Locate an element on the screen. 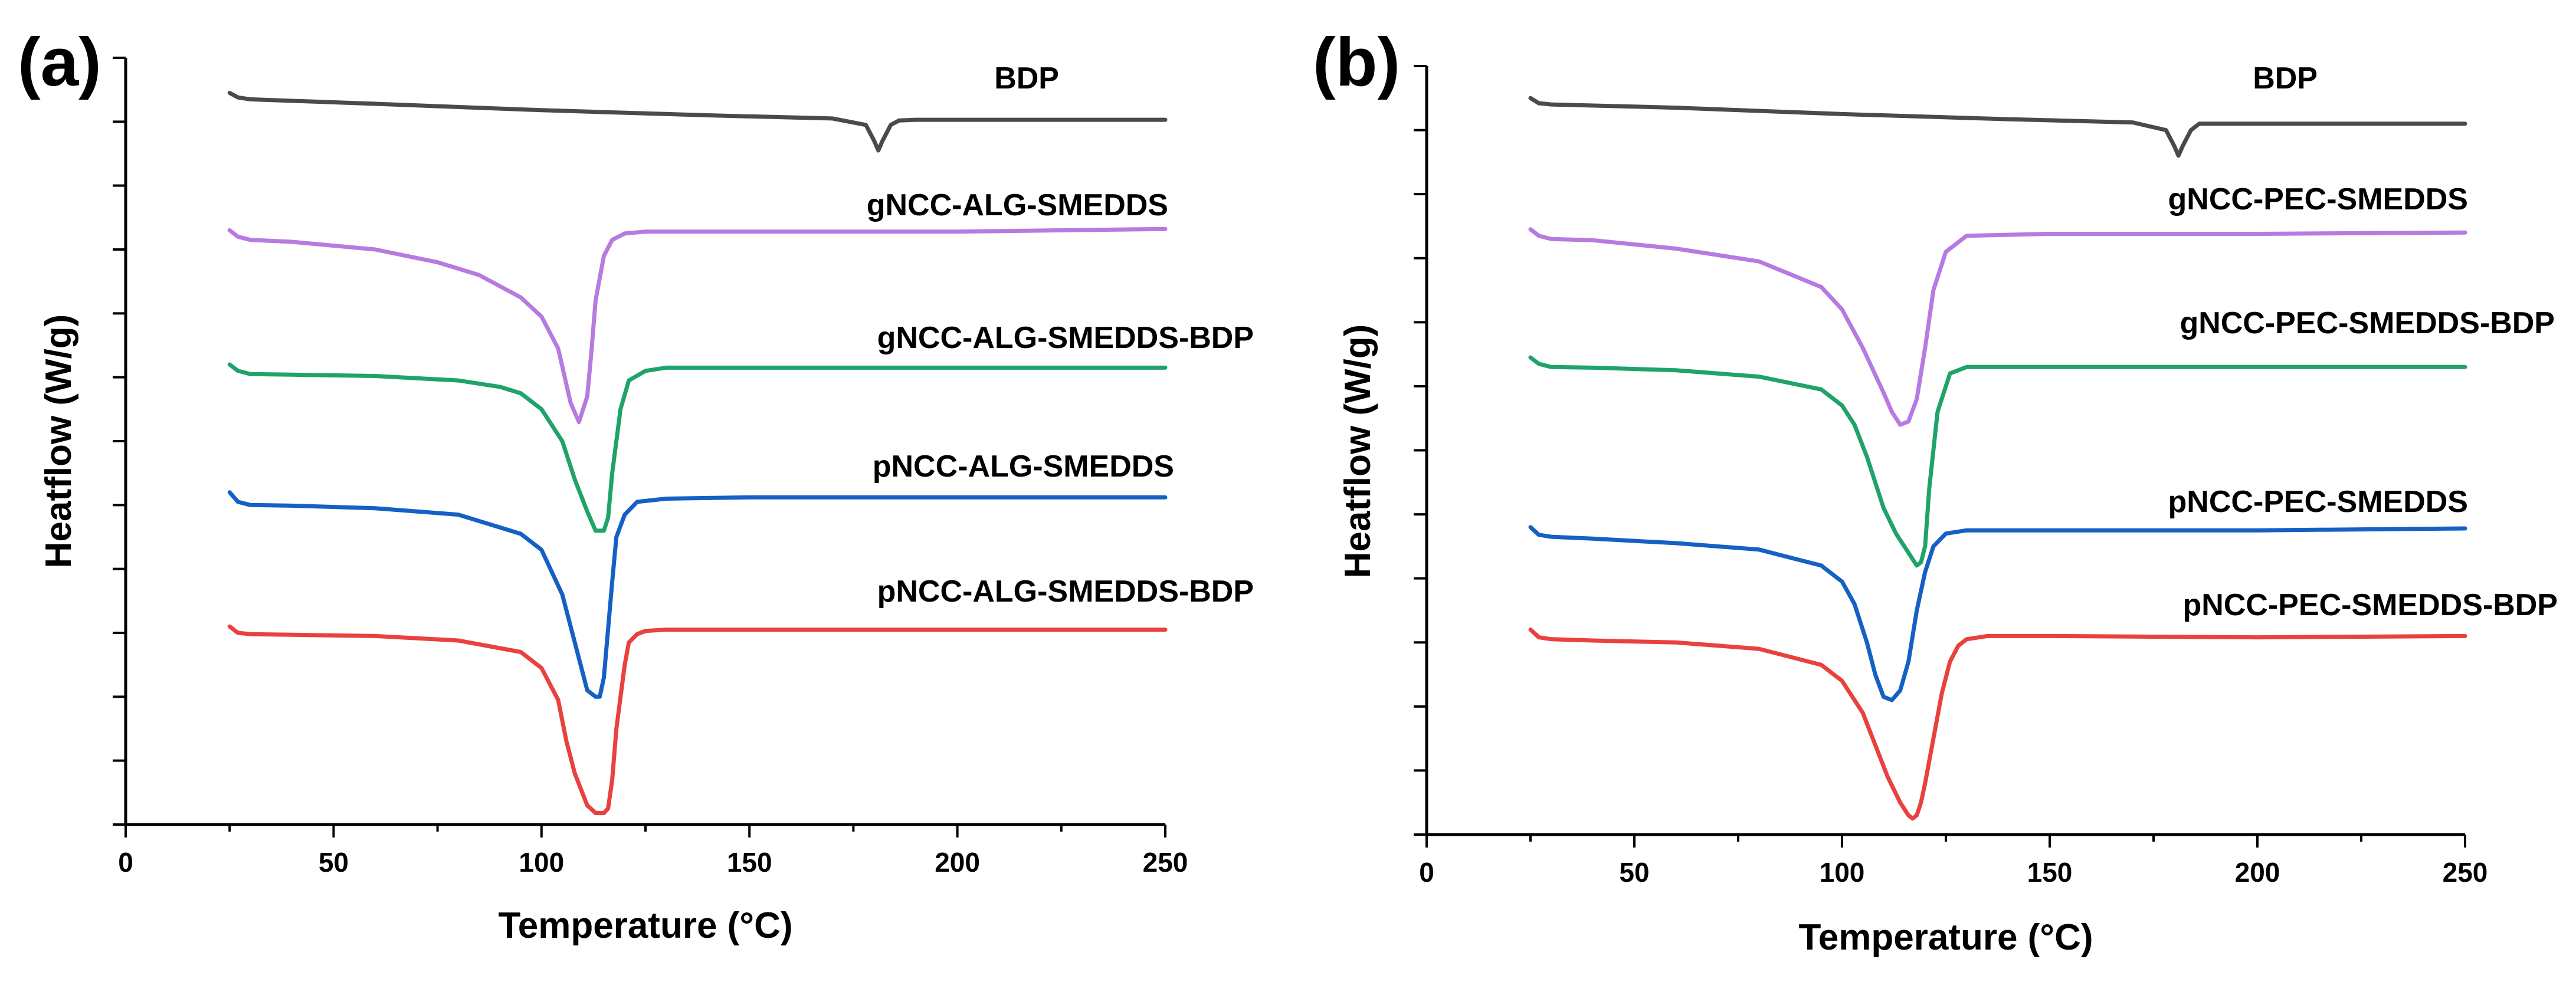 This screenshot has width=2576, height=982. series-label: pNCC-ALG-SMEDDS is located at coordinates (1023, 466).